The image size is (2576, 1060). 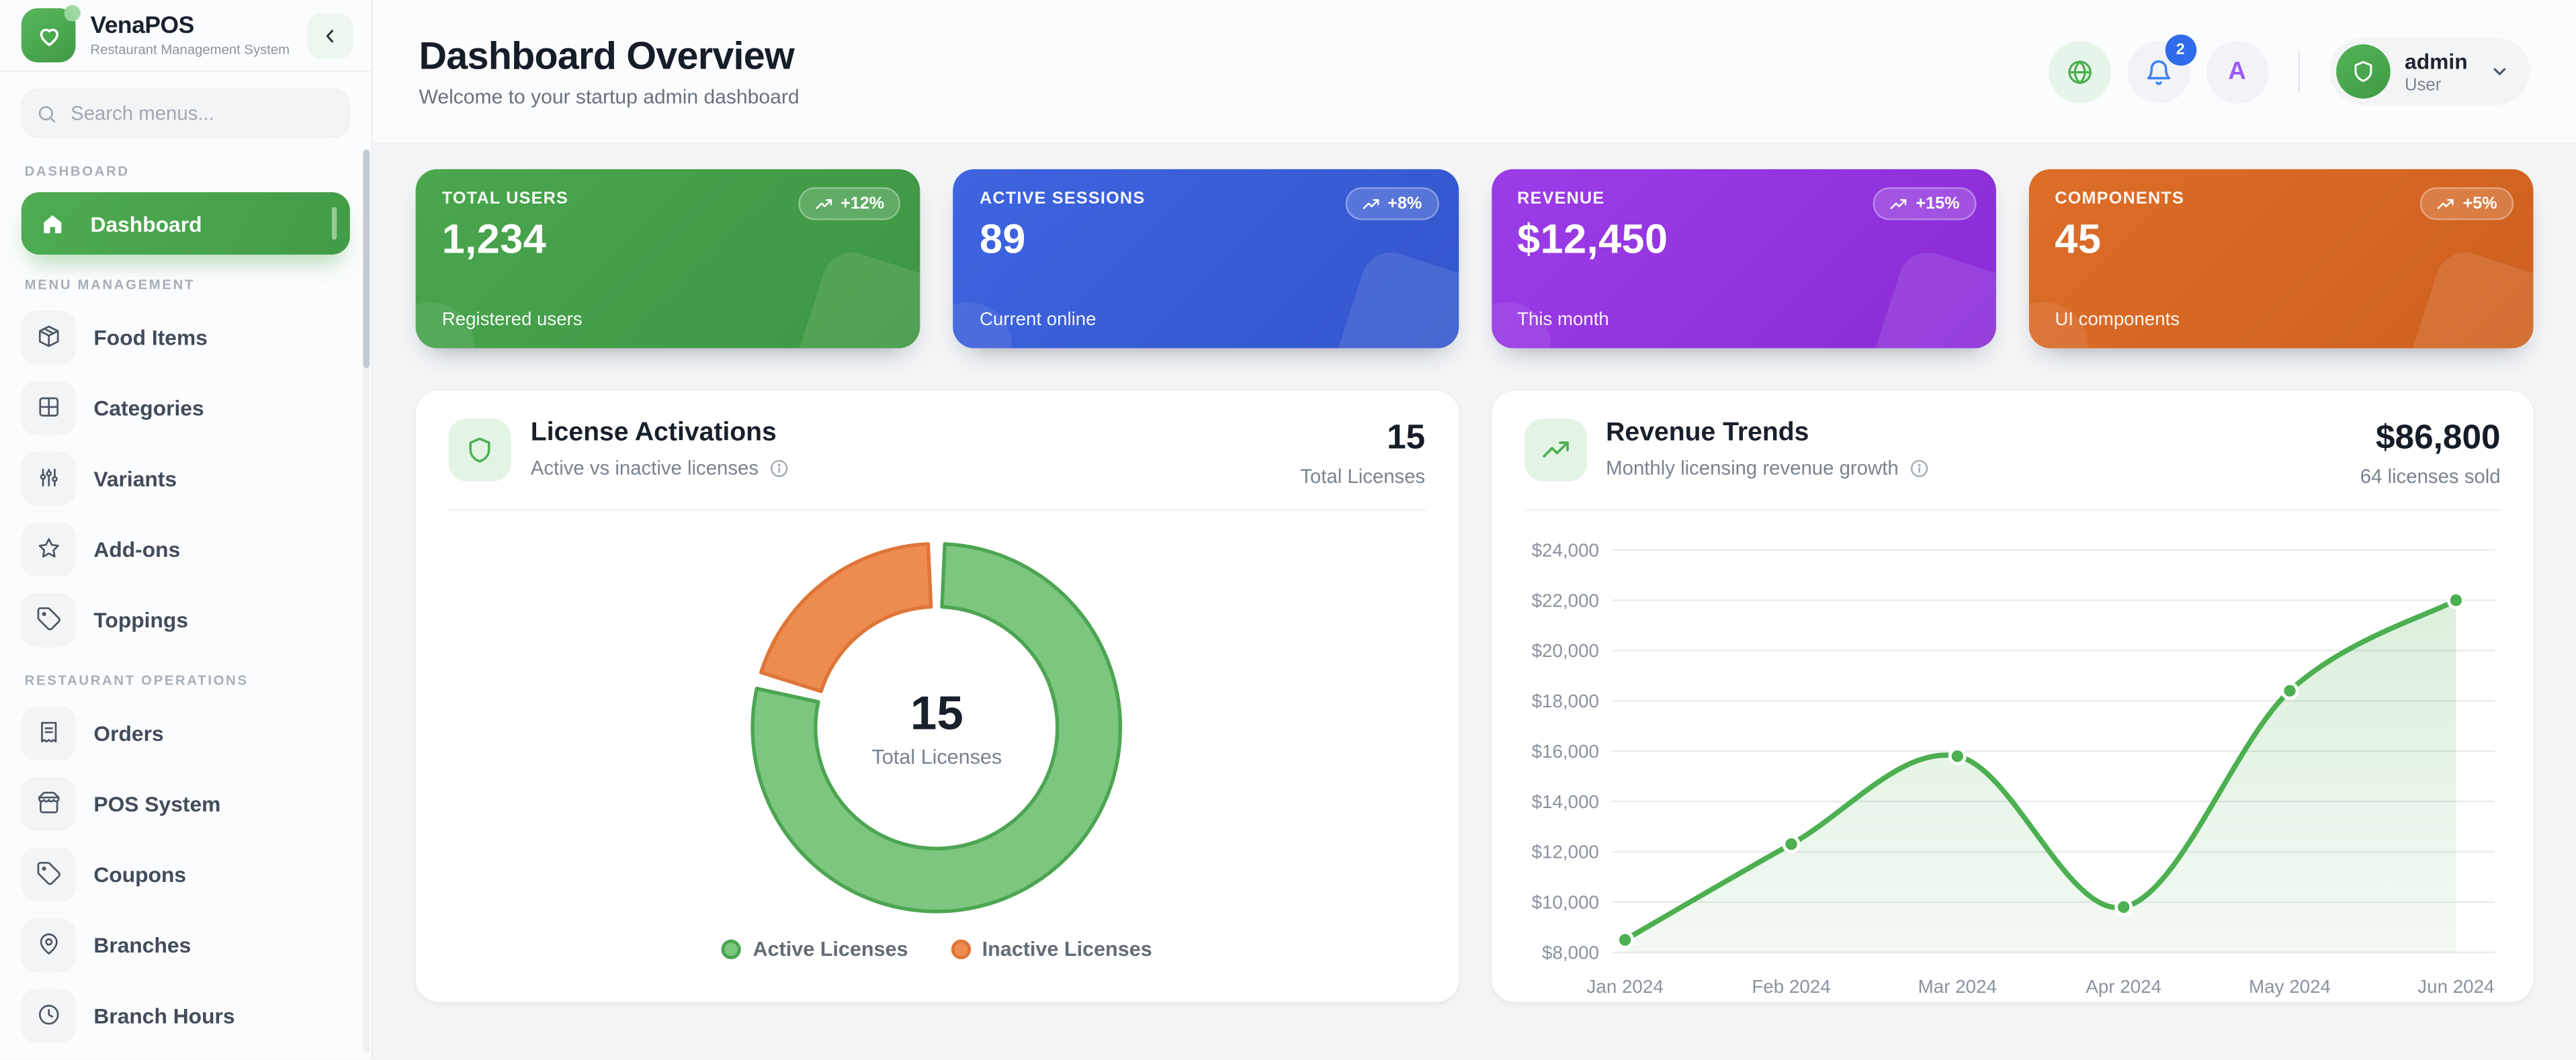 I want to click on stat-value: 89, so click(x=1002, y=239).